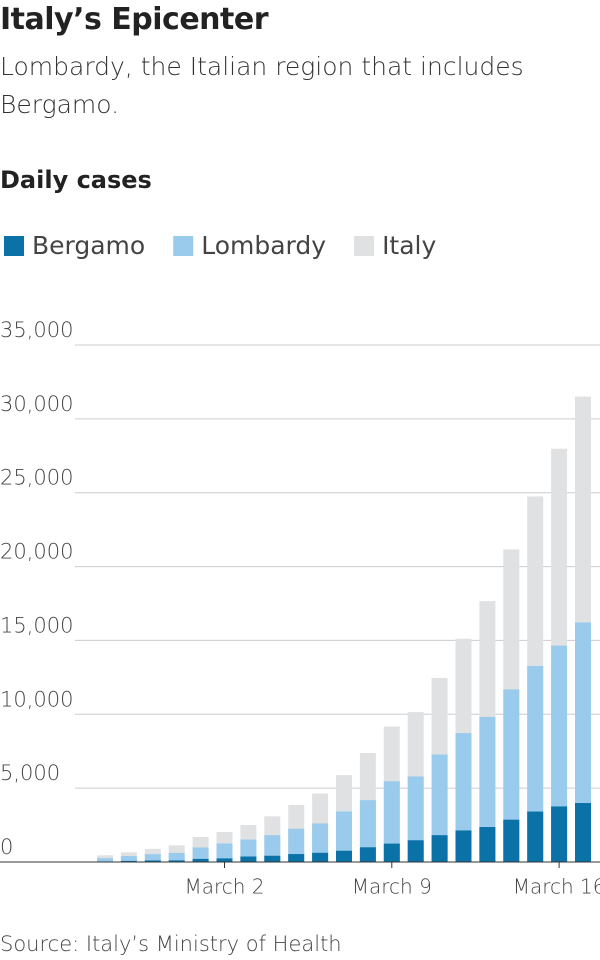 This screenshot has width=600, height=960. What do you see at coordinates (409, 245) in the screenshot?
I see `legend-label: Italy` at bounding box center [409, 245].